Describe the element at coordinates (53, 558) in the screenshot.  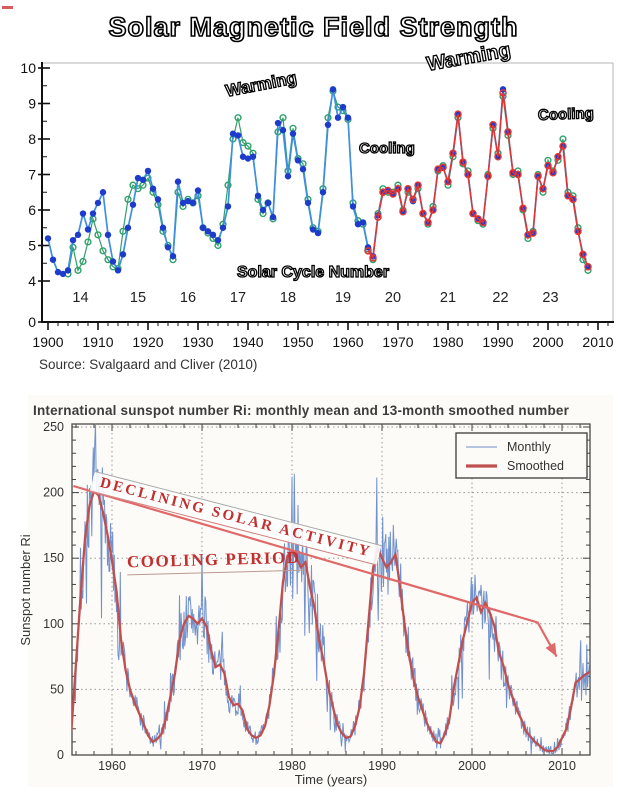
I see `svg-text: 150` at that location.